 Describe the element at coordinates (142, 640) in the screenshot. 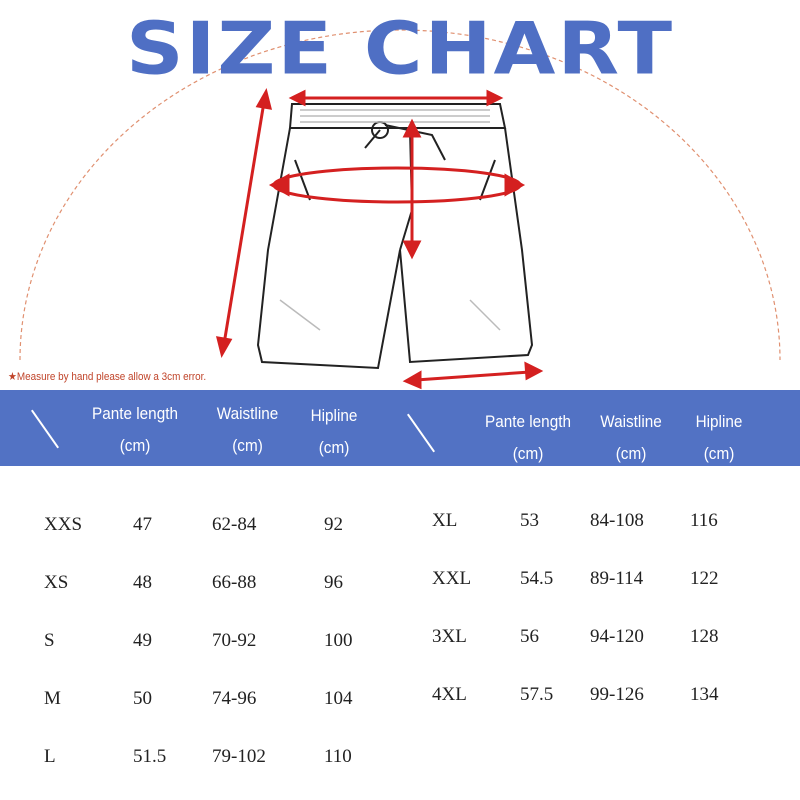

I see `size-value: 49` at that location.